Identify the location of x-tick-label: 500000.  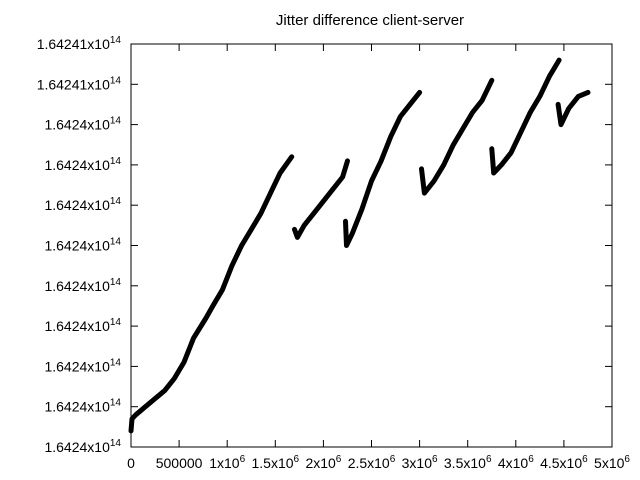
(179, 463).